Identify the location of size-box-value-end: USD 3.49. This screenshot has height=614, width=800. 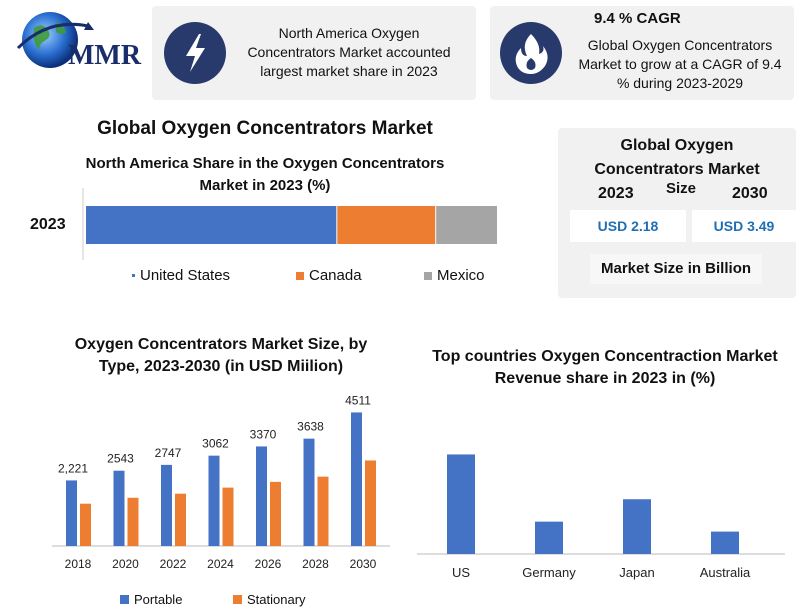
(744, 226).